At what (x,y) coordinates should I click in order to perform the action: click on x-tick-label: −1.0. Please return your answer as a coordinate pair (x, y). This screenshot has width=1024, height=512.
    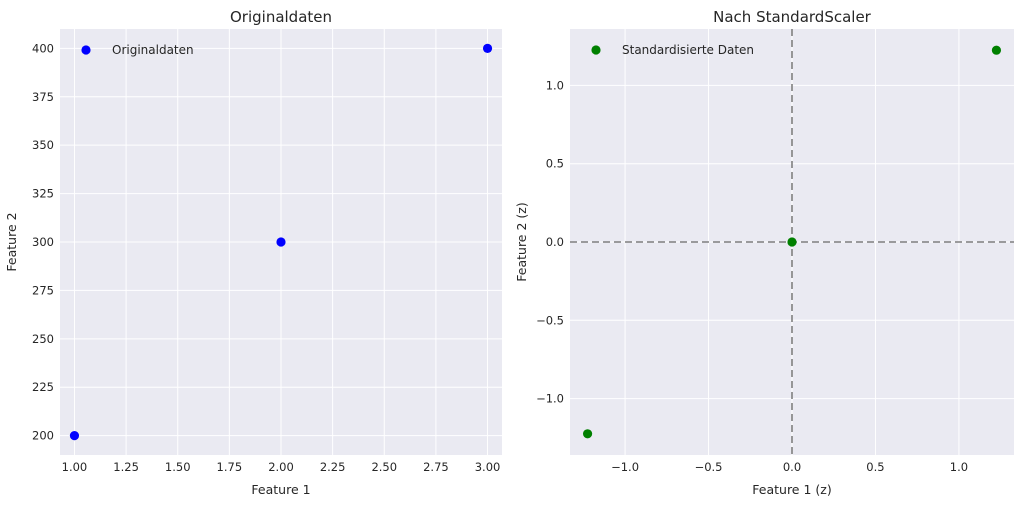
    Looking at the image, I should click on (625, 467).